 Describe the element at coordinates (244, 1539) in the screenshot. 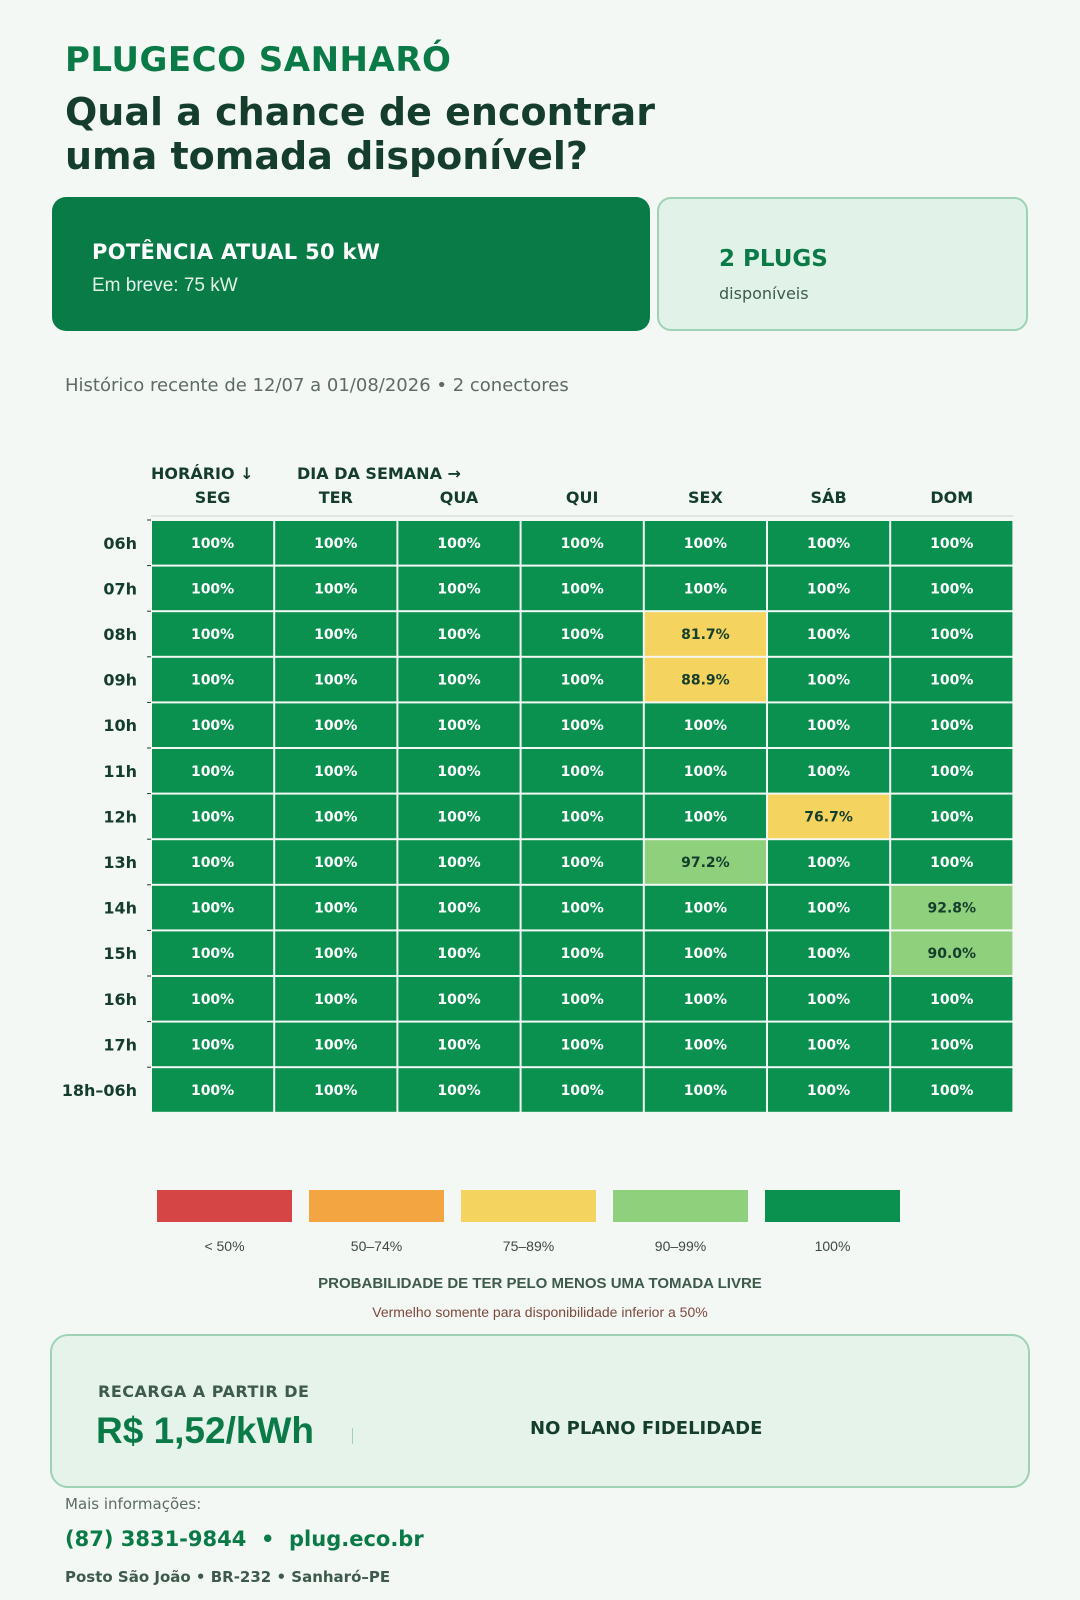

I see `contact-line: (87) 3831-9844 • plug.eco.br` at that location.